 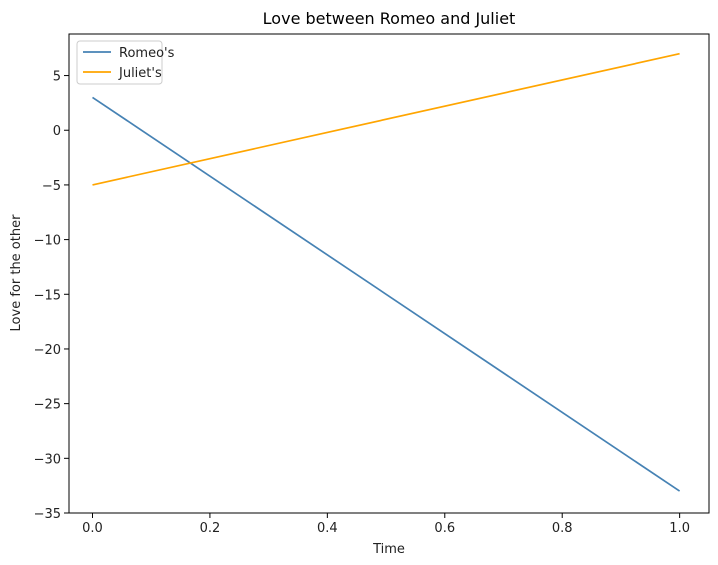 I want to click on y-axis-ticks: −35 −30 −25 −20 −15 −10 −5 0 5, so click(x=51, y=296).